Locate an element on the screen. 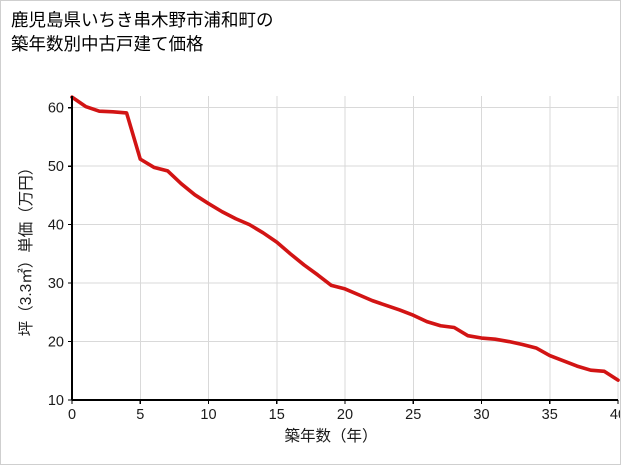 The width and height of the screenshot is (621, 465). x-tick-labels-group: 0 5 10 15 20 25 30 35 40 is located at coordinates (344, 411).